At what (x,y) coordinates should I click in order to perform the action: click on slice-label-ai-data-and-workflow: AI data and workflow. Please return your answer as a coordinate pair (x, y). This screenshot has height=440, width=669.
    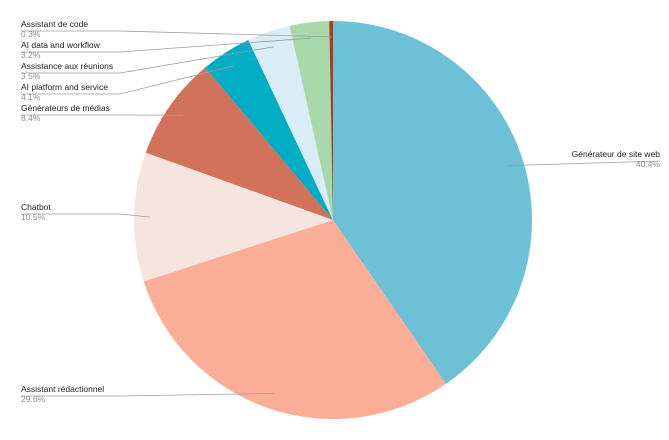
    Looking at the image, I should click on (61, 45).